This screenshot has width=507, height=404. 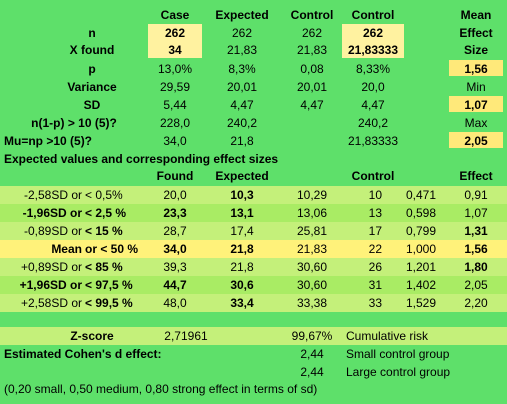 I want to click on band-header, so click(x=253, y=16).